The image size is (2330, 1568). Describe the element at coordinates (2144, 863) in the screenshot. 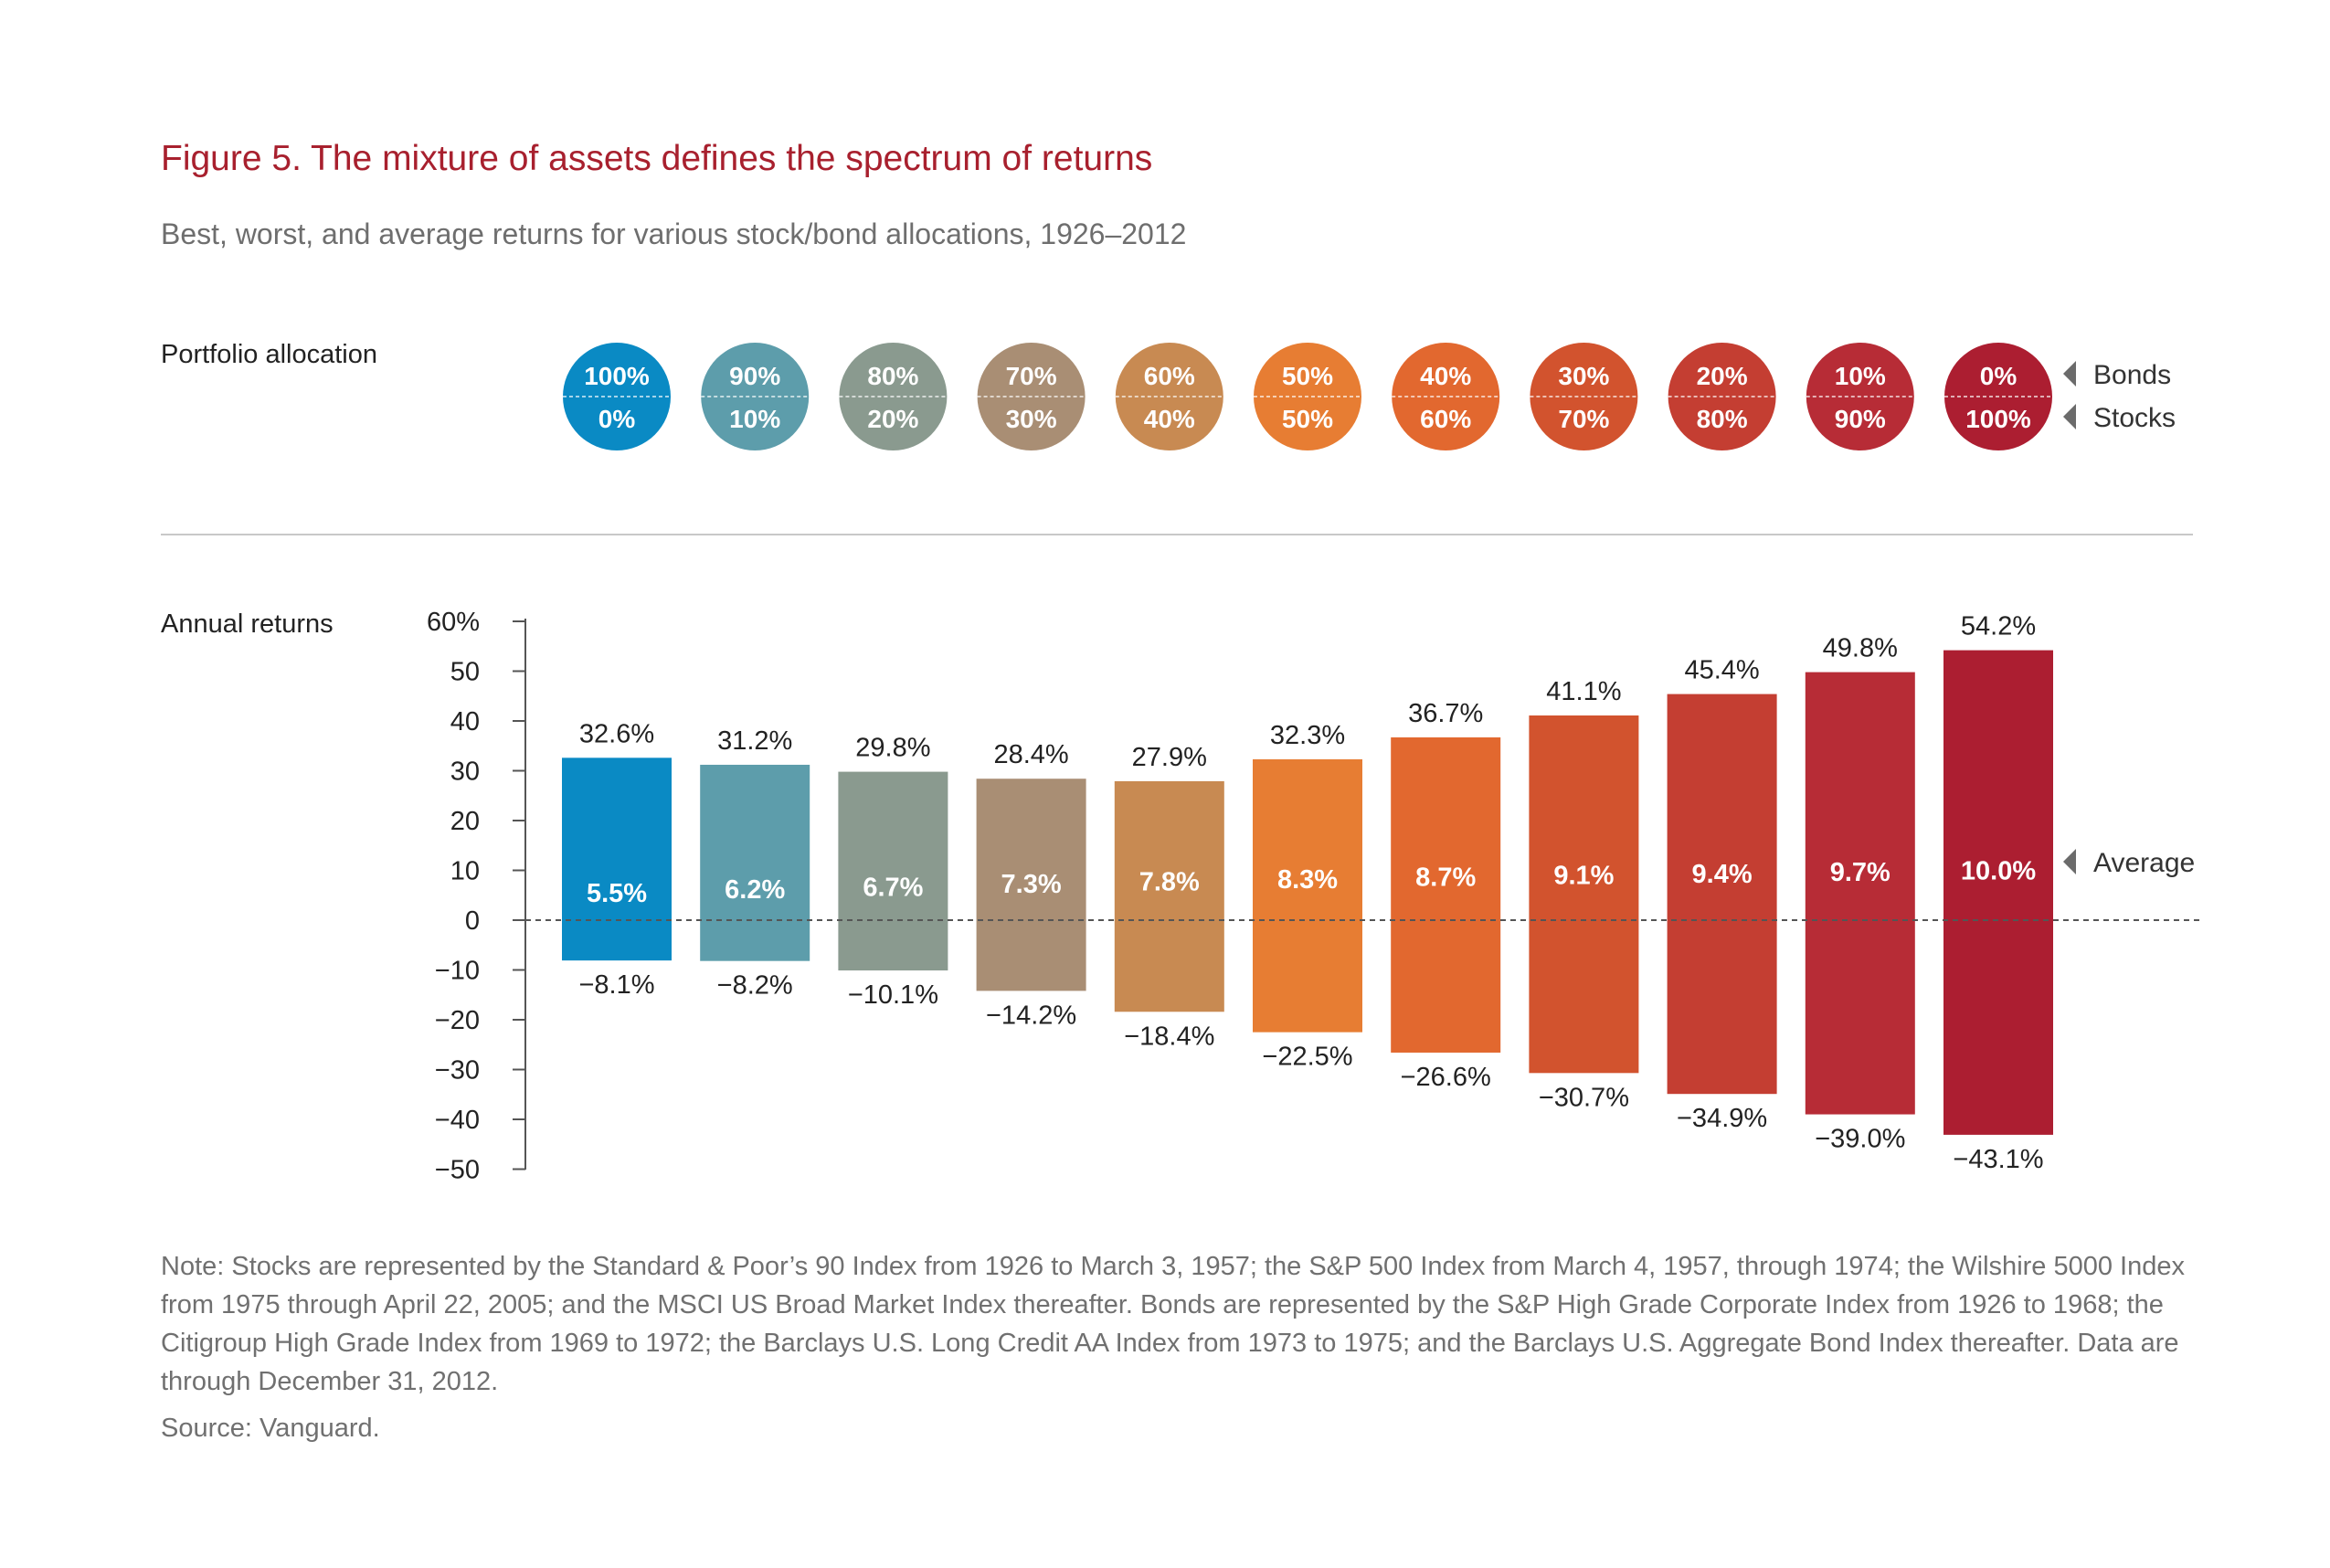

I see `average-legend-label: Average` at that location.